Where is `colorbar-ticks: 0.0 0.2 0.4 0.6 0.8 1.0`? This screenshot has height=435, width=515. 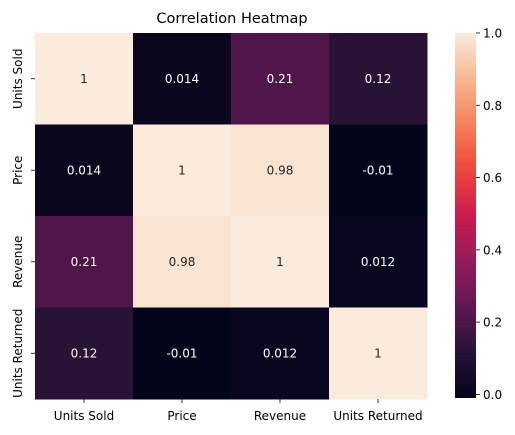 colorbar-ticks: 0.0 0.2 0.4 0.6 0.8 1.0 is located at coordinates (489, 214).